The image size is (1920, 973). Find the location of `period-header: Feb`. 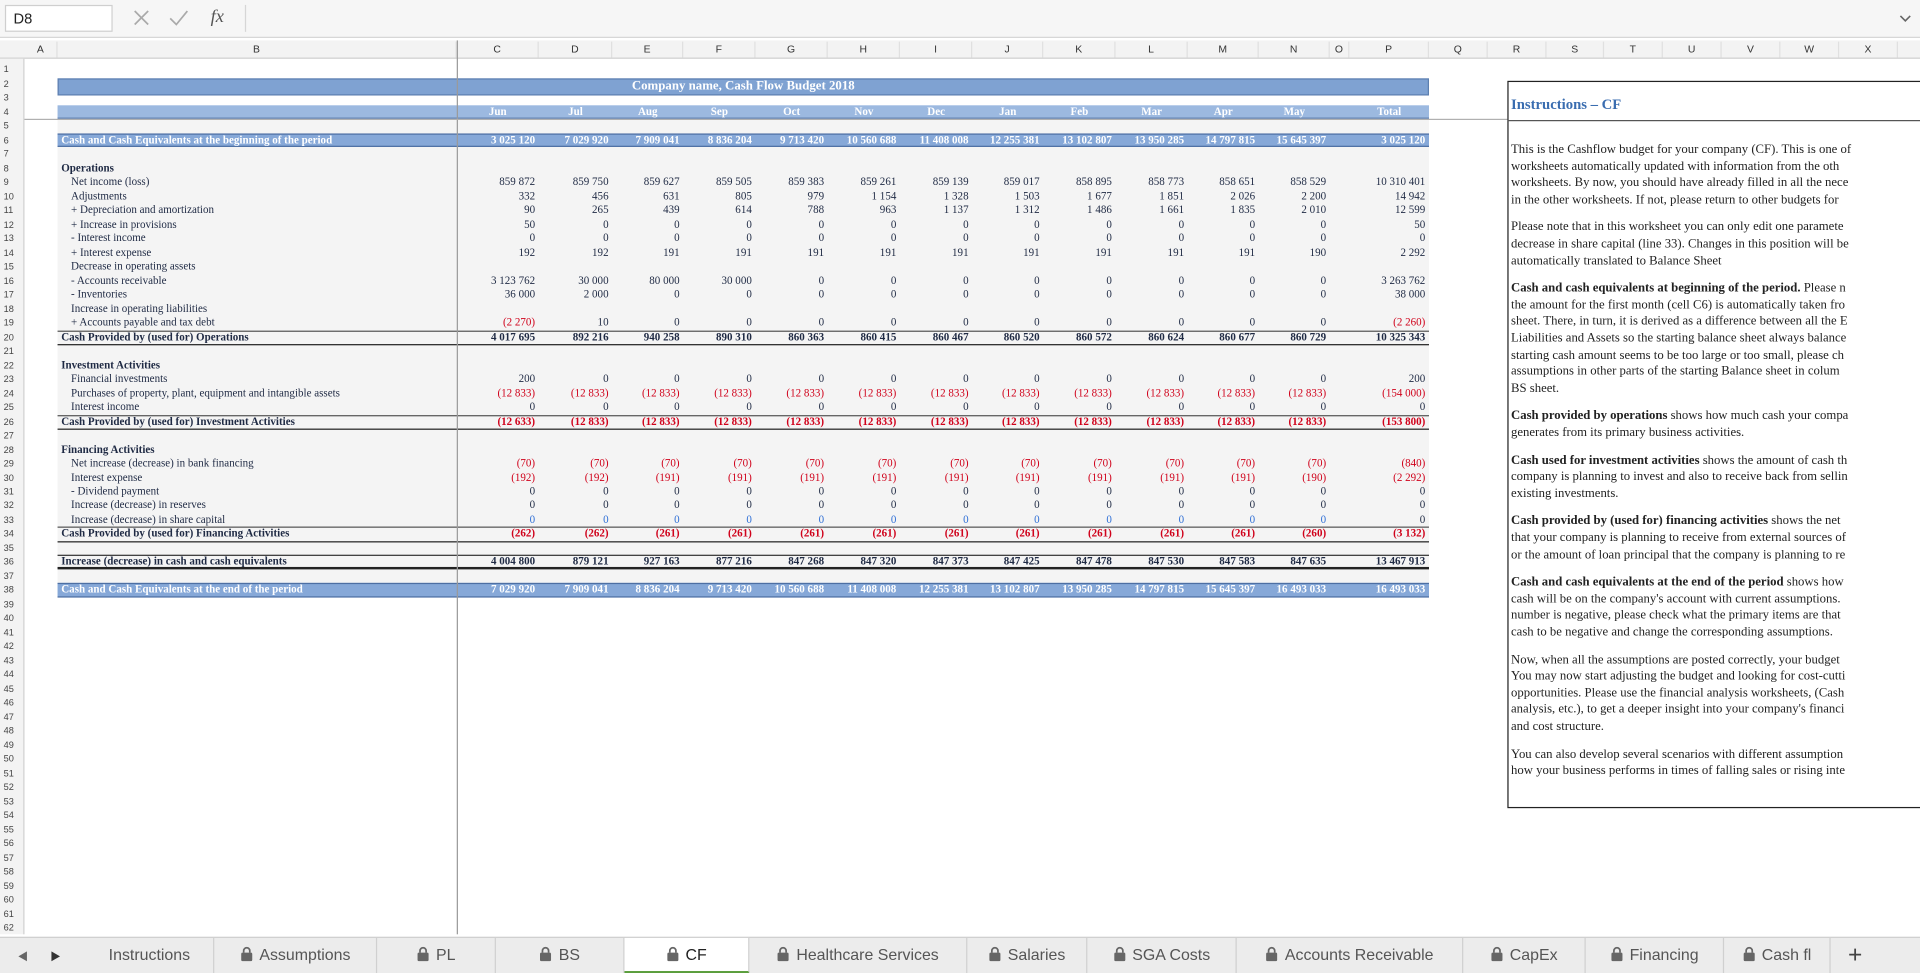

period-header: Feb is located at coordinates (1079, 111).